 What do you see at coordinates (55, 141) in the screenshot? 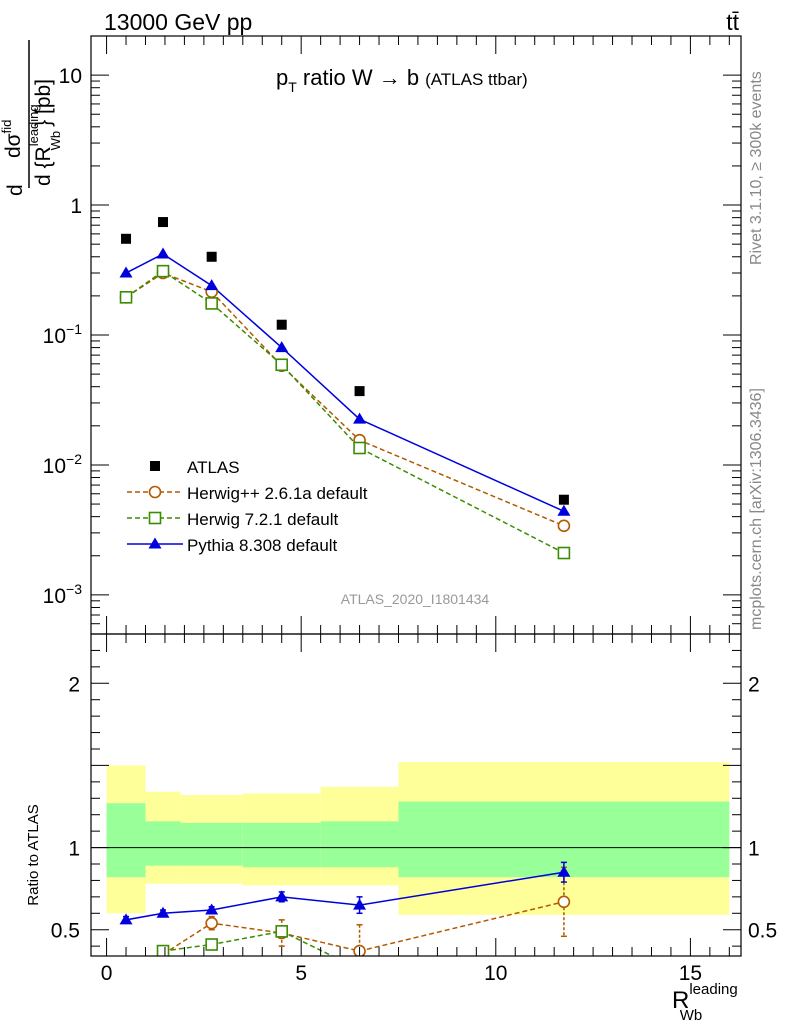
I see `ylabel-den-sub: Wb` at bounding box center [55, 141].